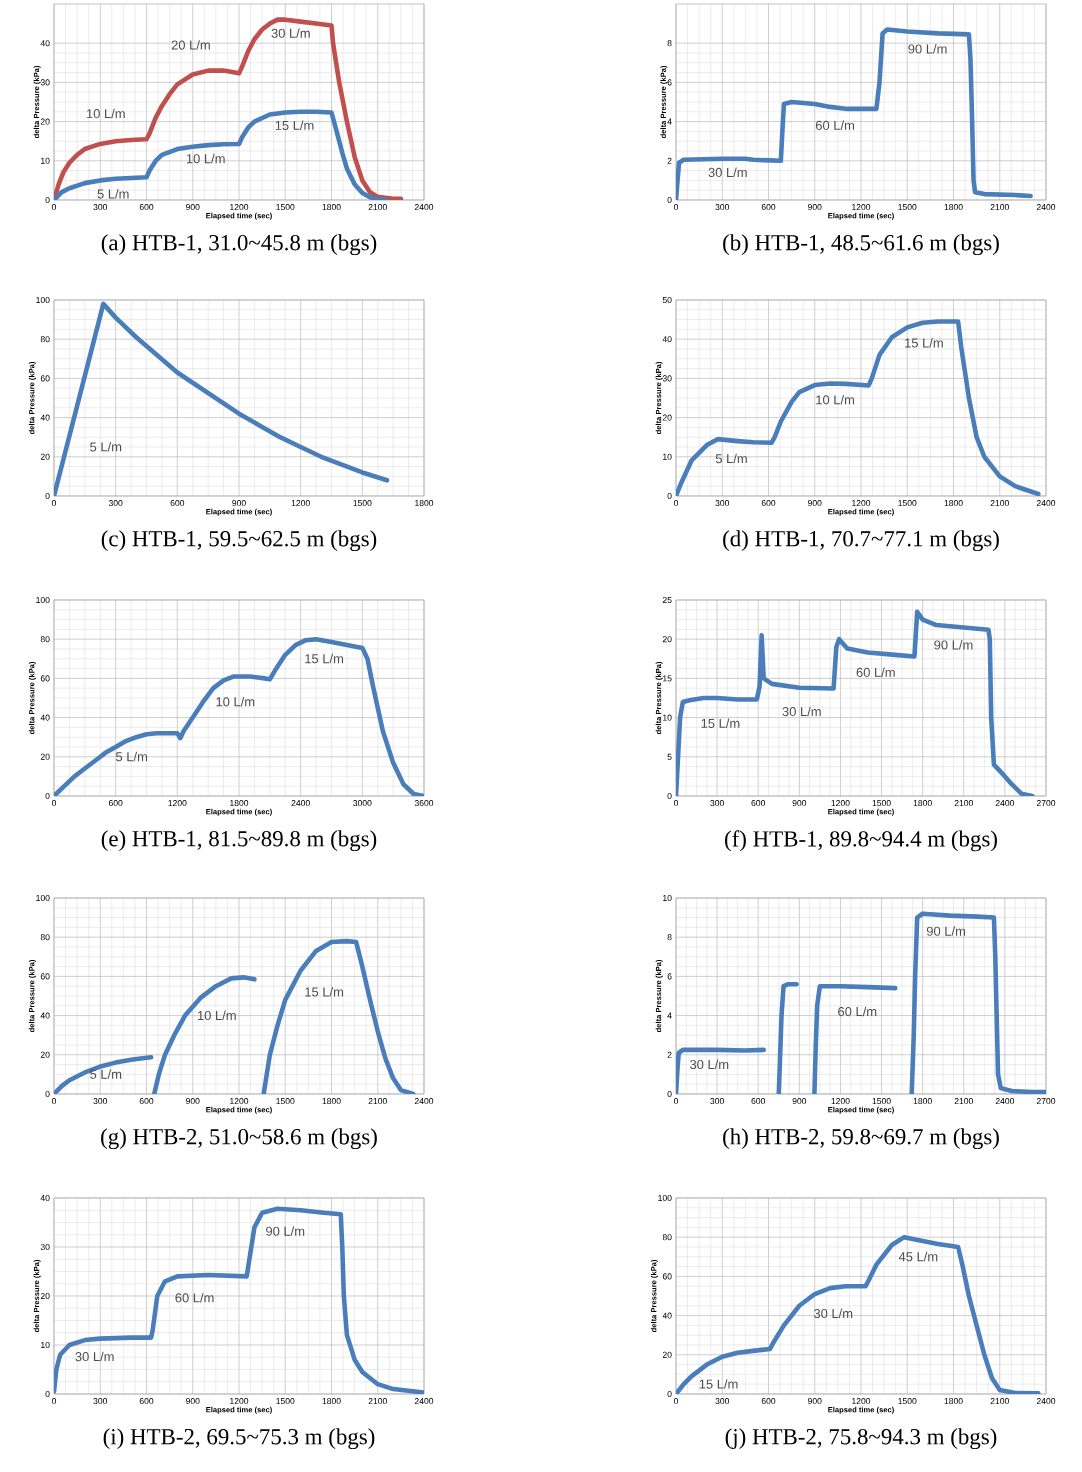 This screenshot has height=1472, width=1082. I want to click on text: (h) HTB-2, 59.8~69.7 m (bgs), so click(861, 1139).